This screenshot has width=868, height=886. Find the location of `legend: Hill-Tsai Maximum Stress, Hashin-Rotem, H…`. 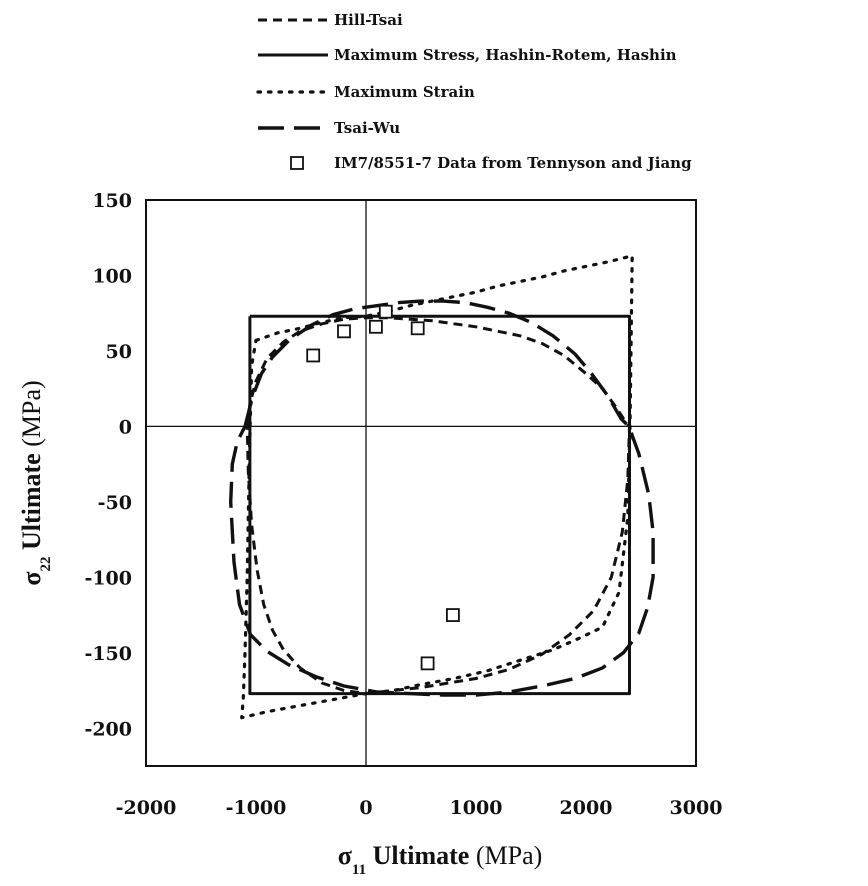

legend: Hill-Tsai Maximum Stress, Hashin-Rotem, H… is located at coordinates (474, 91).